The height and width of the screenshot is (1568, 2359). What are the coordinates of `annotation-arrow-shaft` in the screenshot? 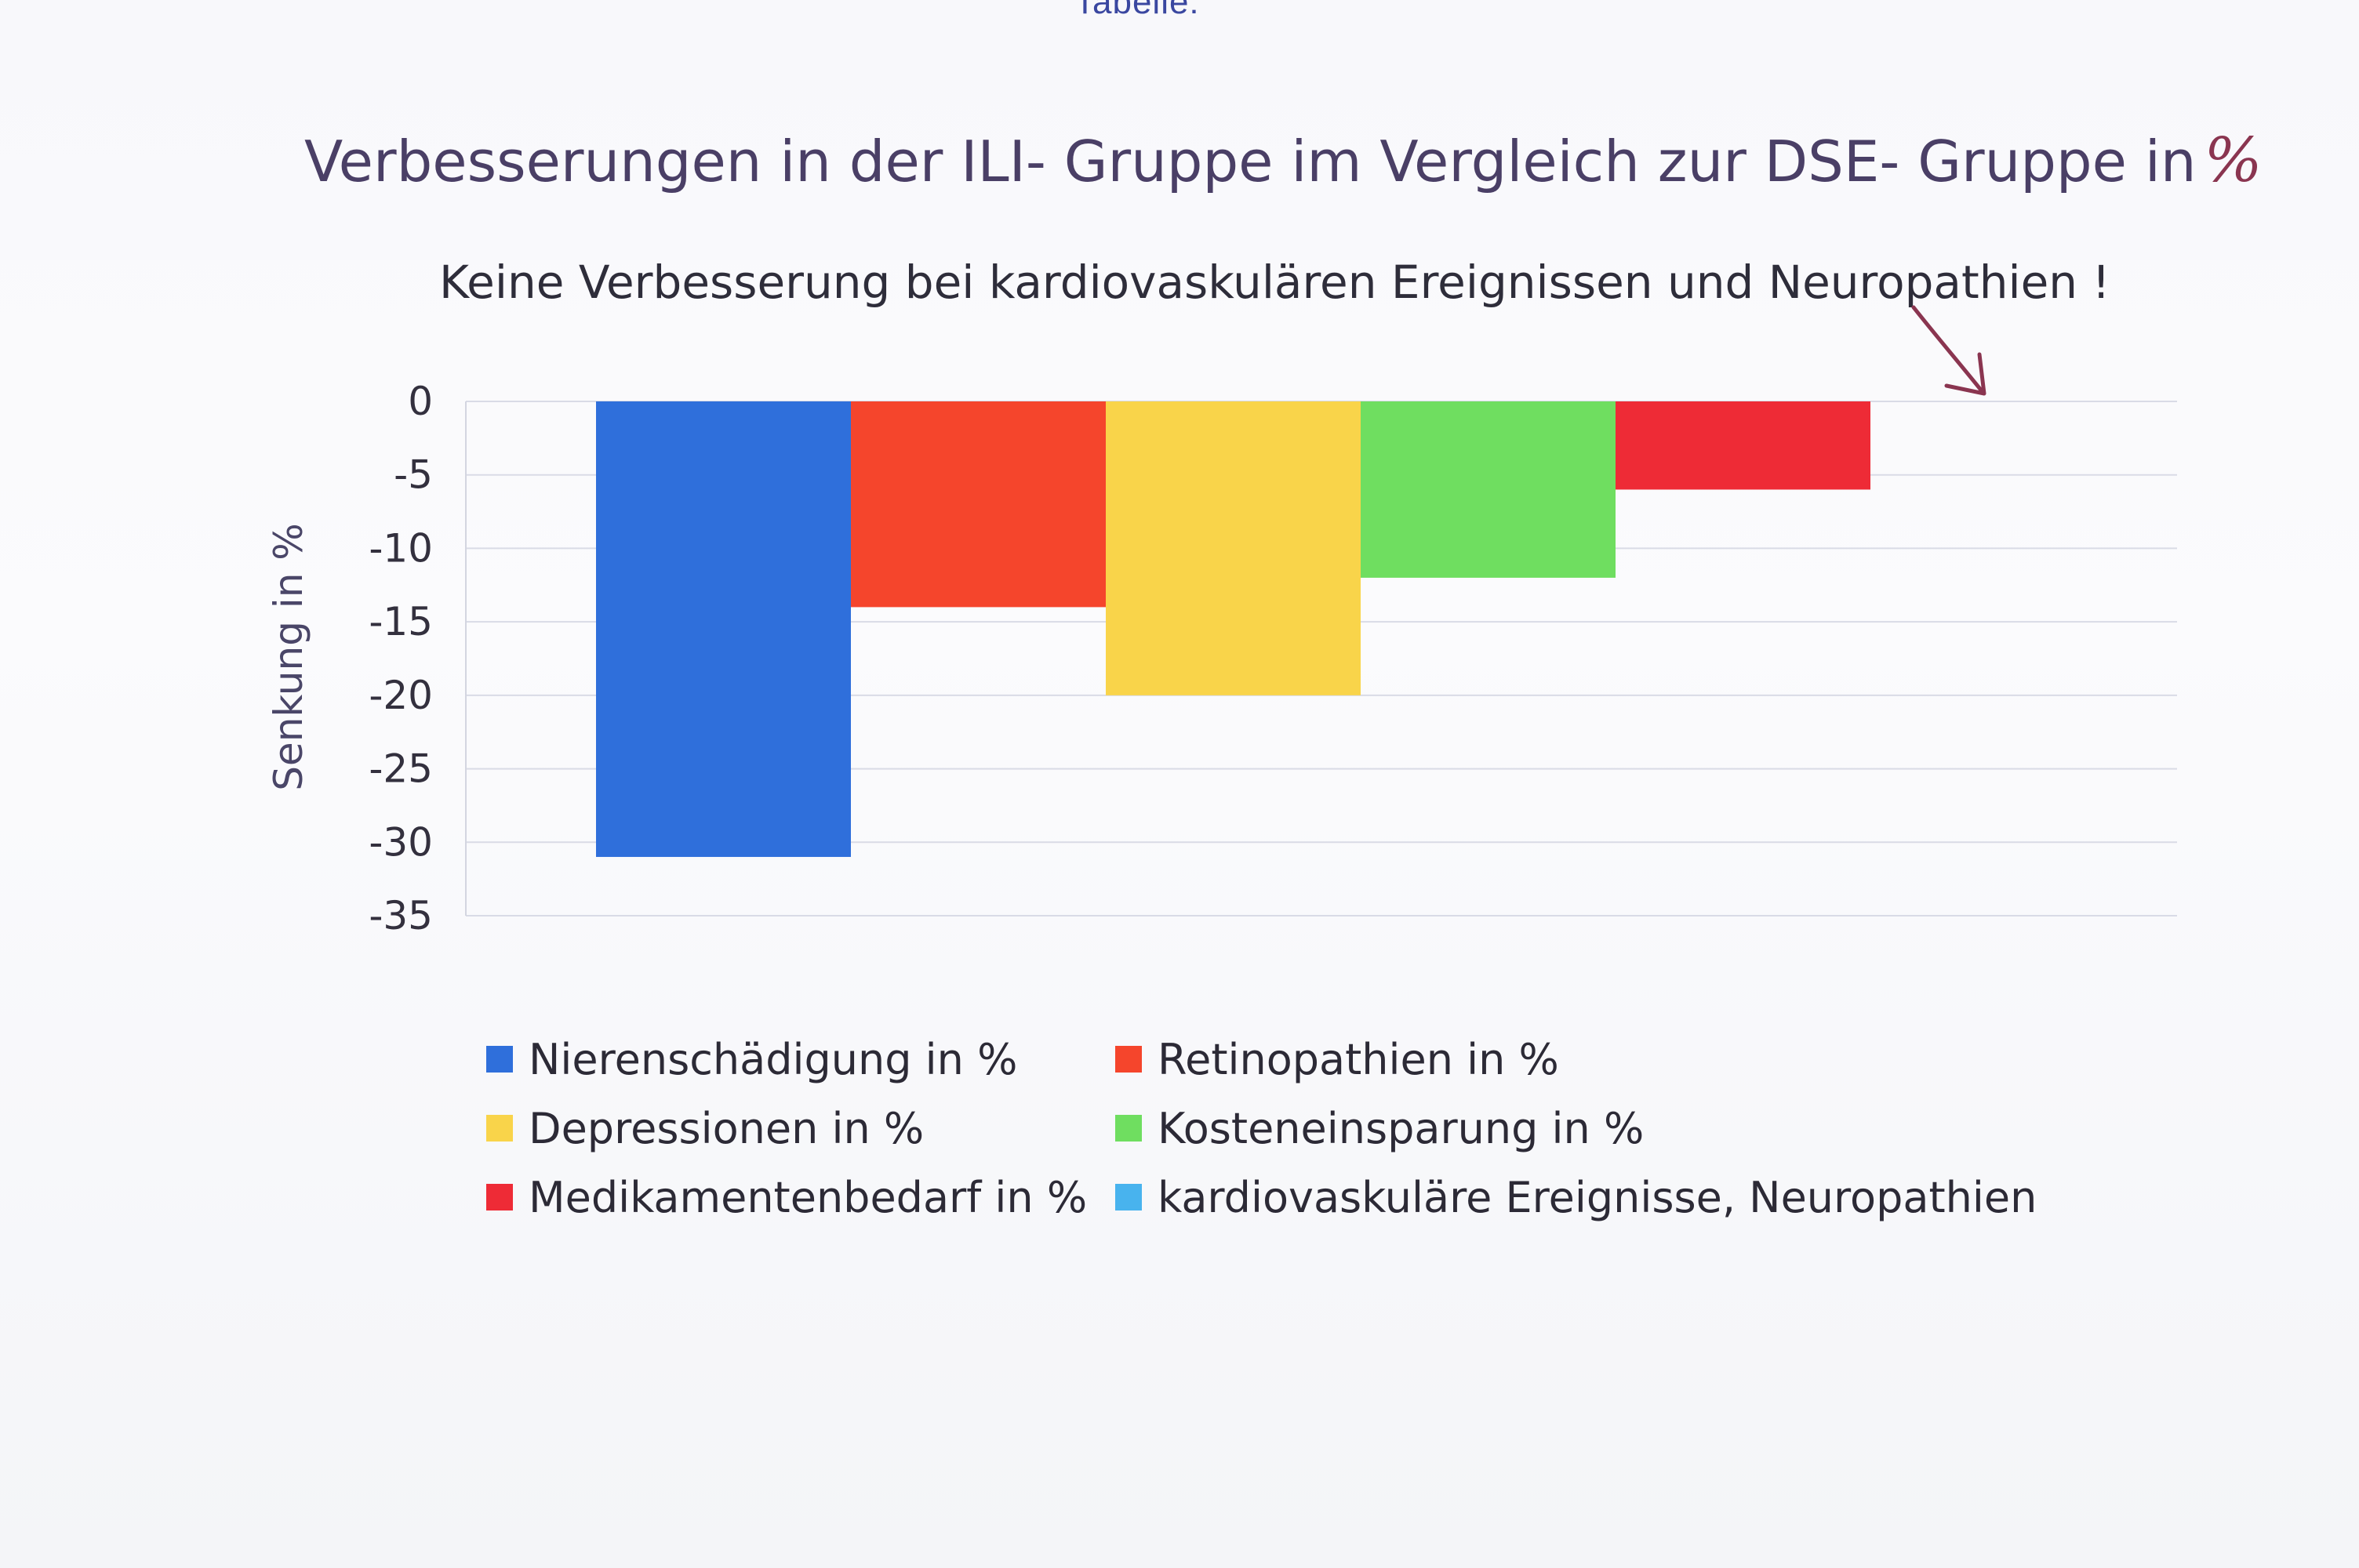 It's located at (1948, 349).